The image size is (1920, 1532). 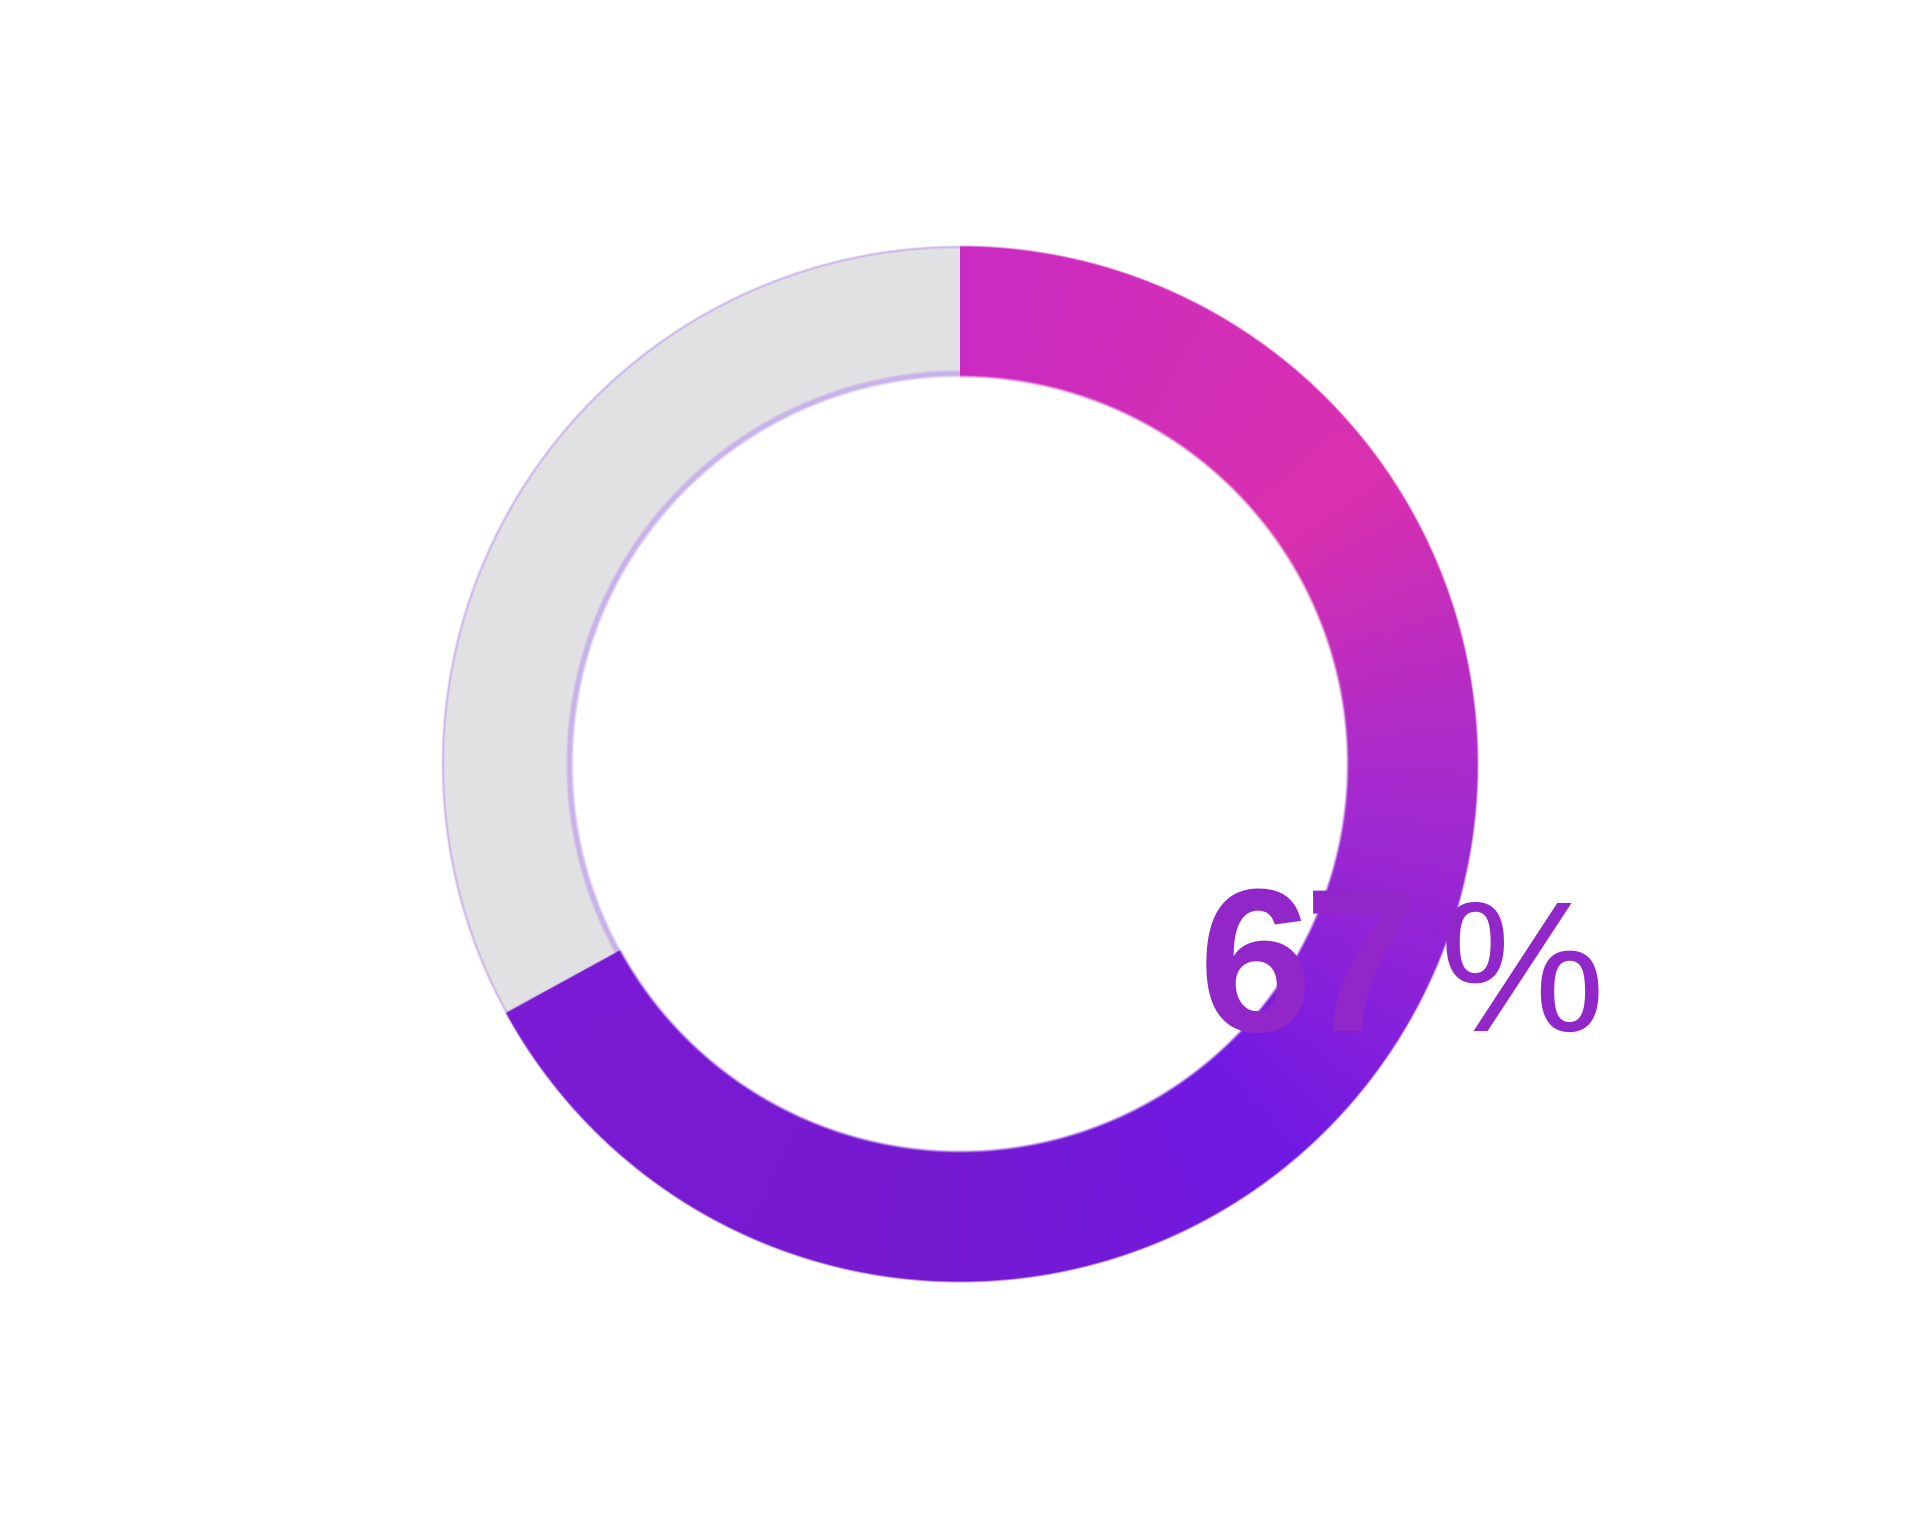 I want to click on percentage-label: 67%, so click(x=1402, y=994).